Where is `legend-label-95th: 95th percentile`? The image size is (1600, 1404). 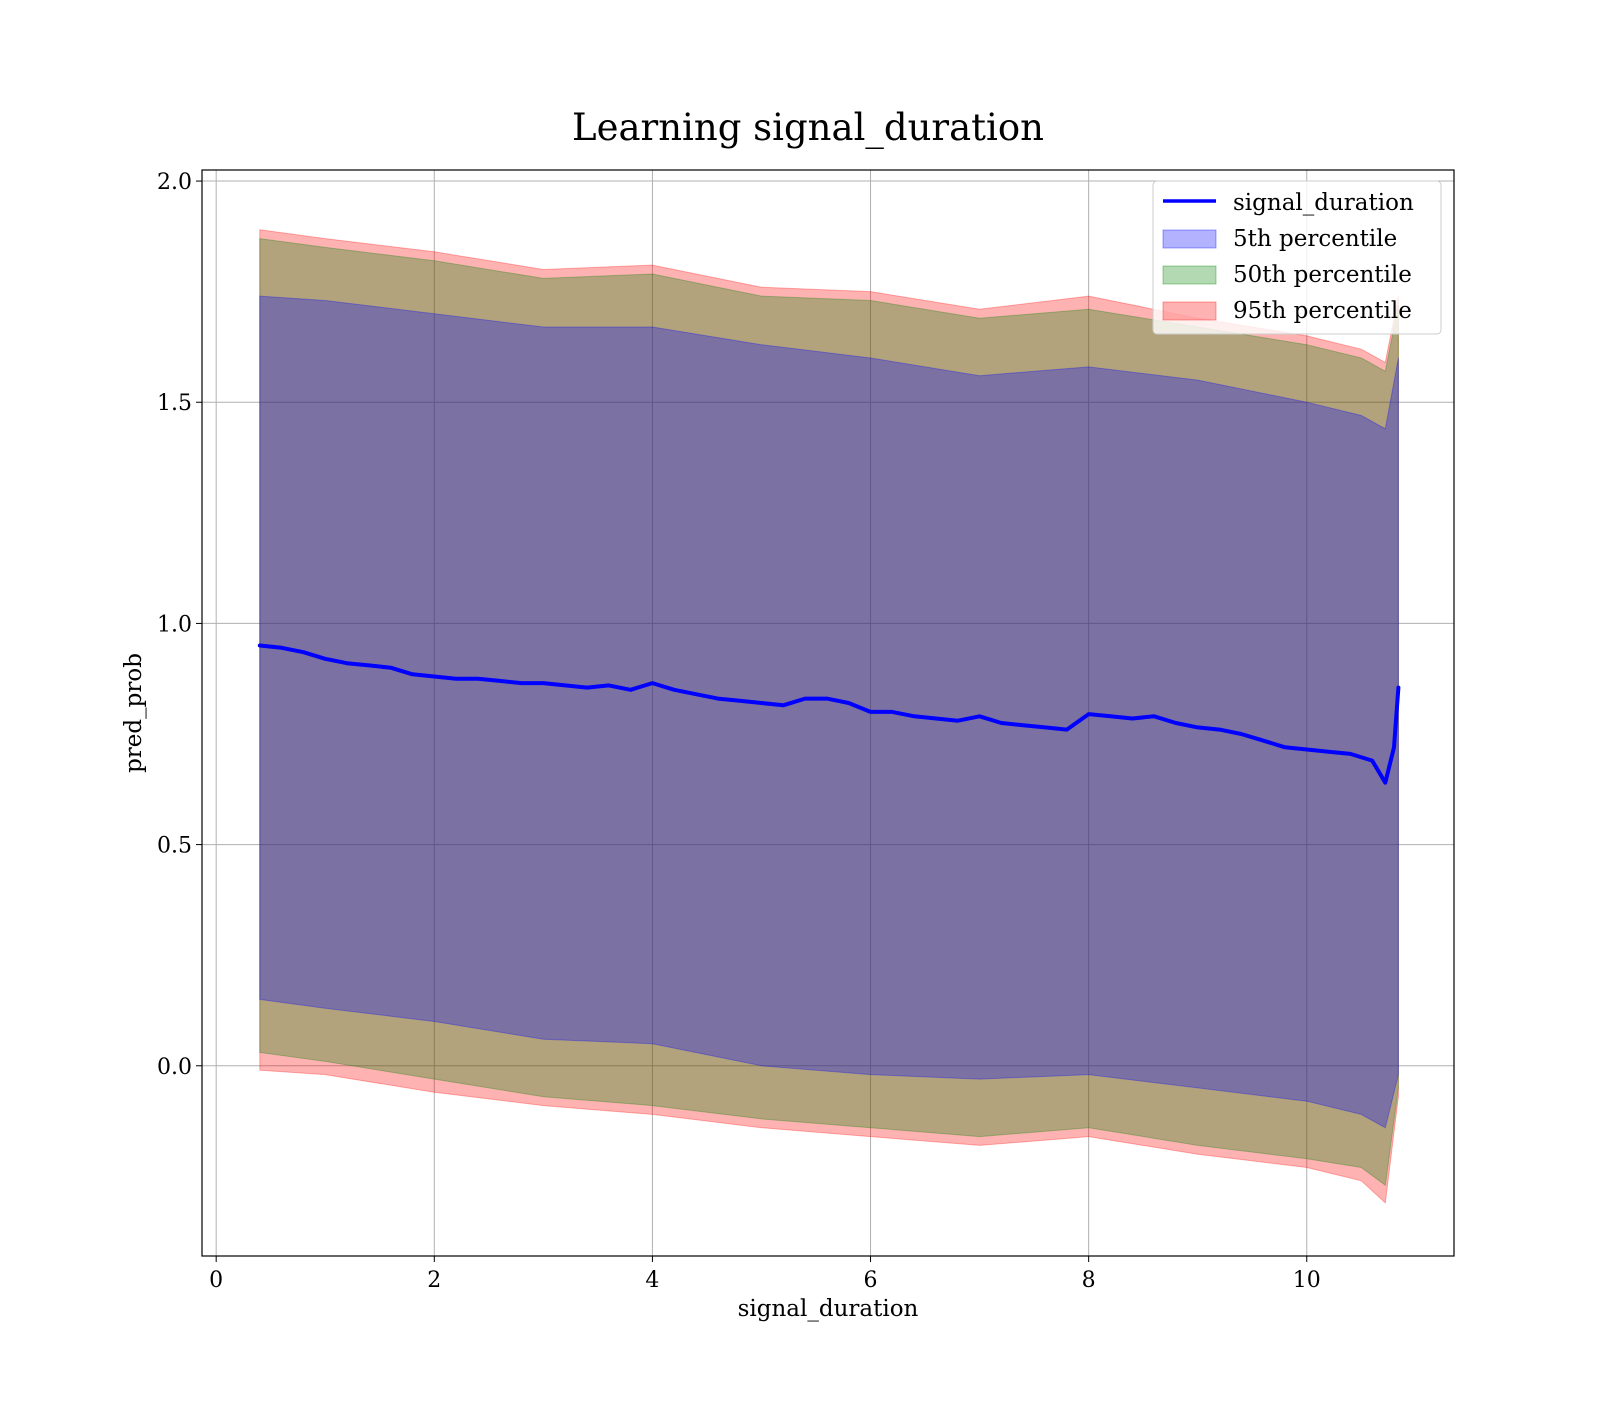 legend-label-95th: 95th percentile is located at coordinates (1322, 311).